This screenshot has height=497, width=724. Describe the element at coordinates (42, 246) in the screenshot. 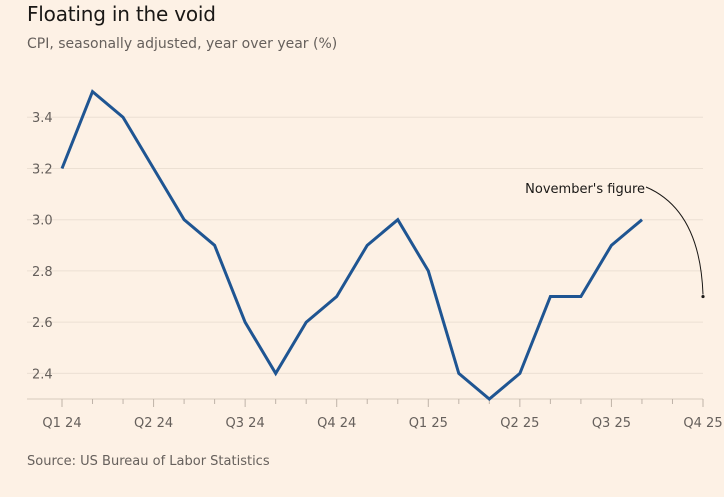

I see `y-axis: 2.4 2.6 2.8 3.0 3.2 3.4` at that location.